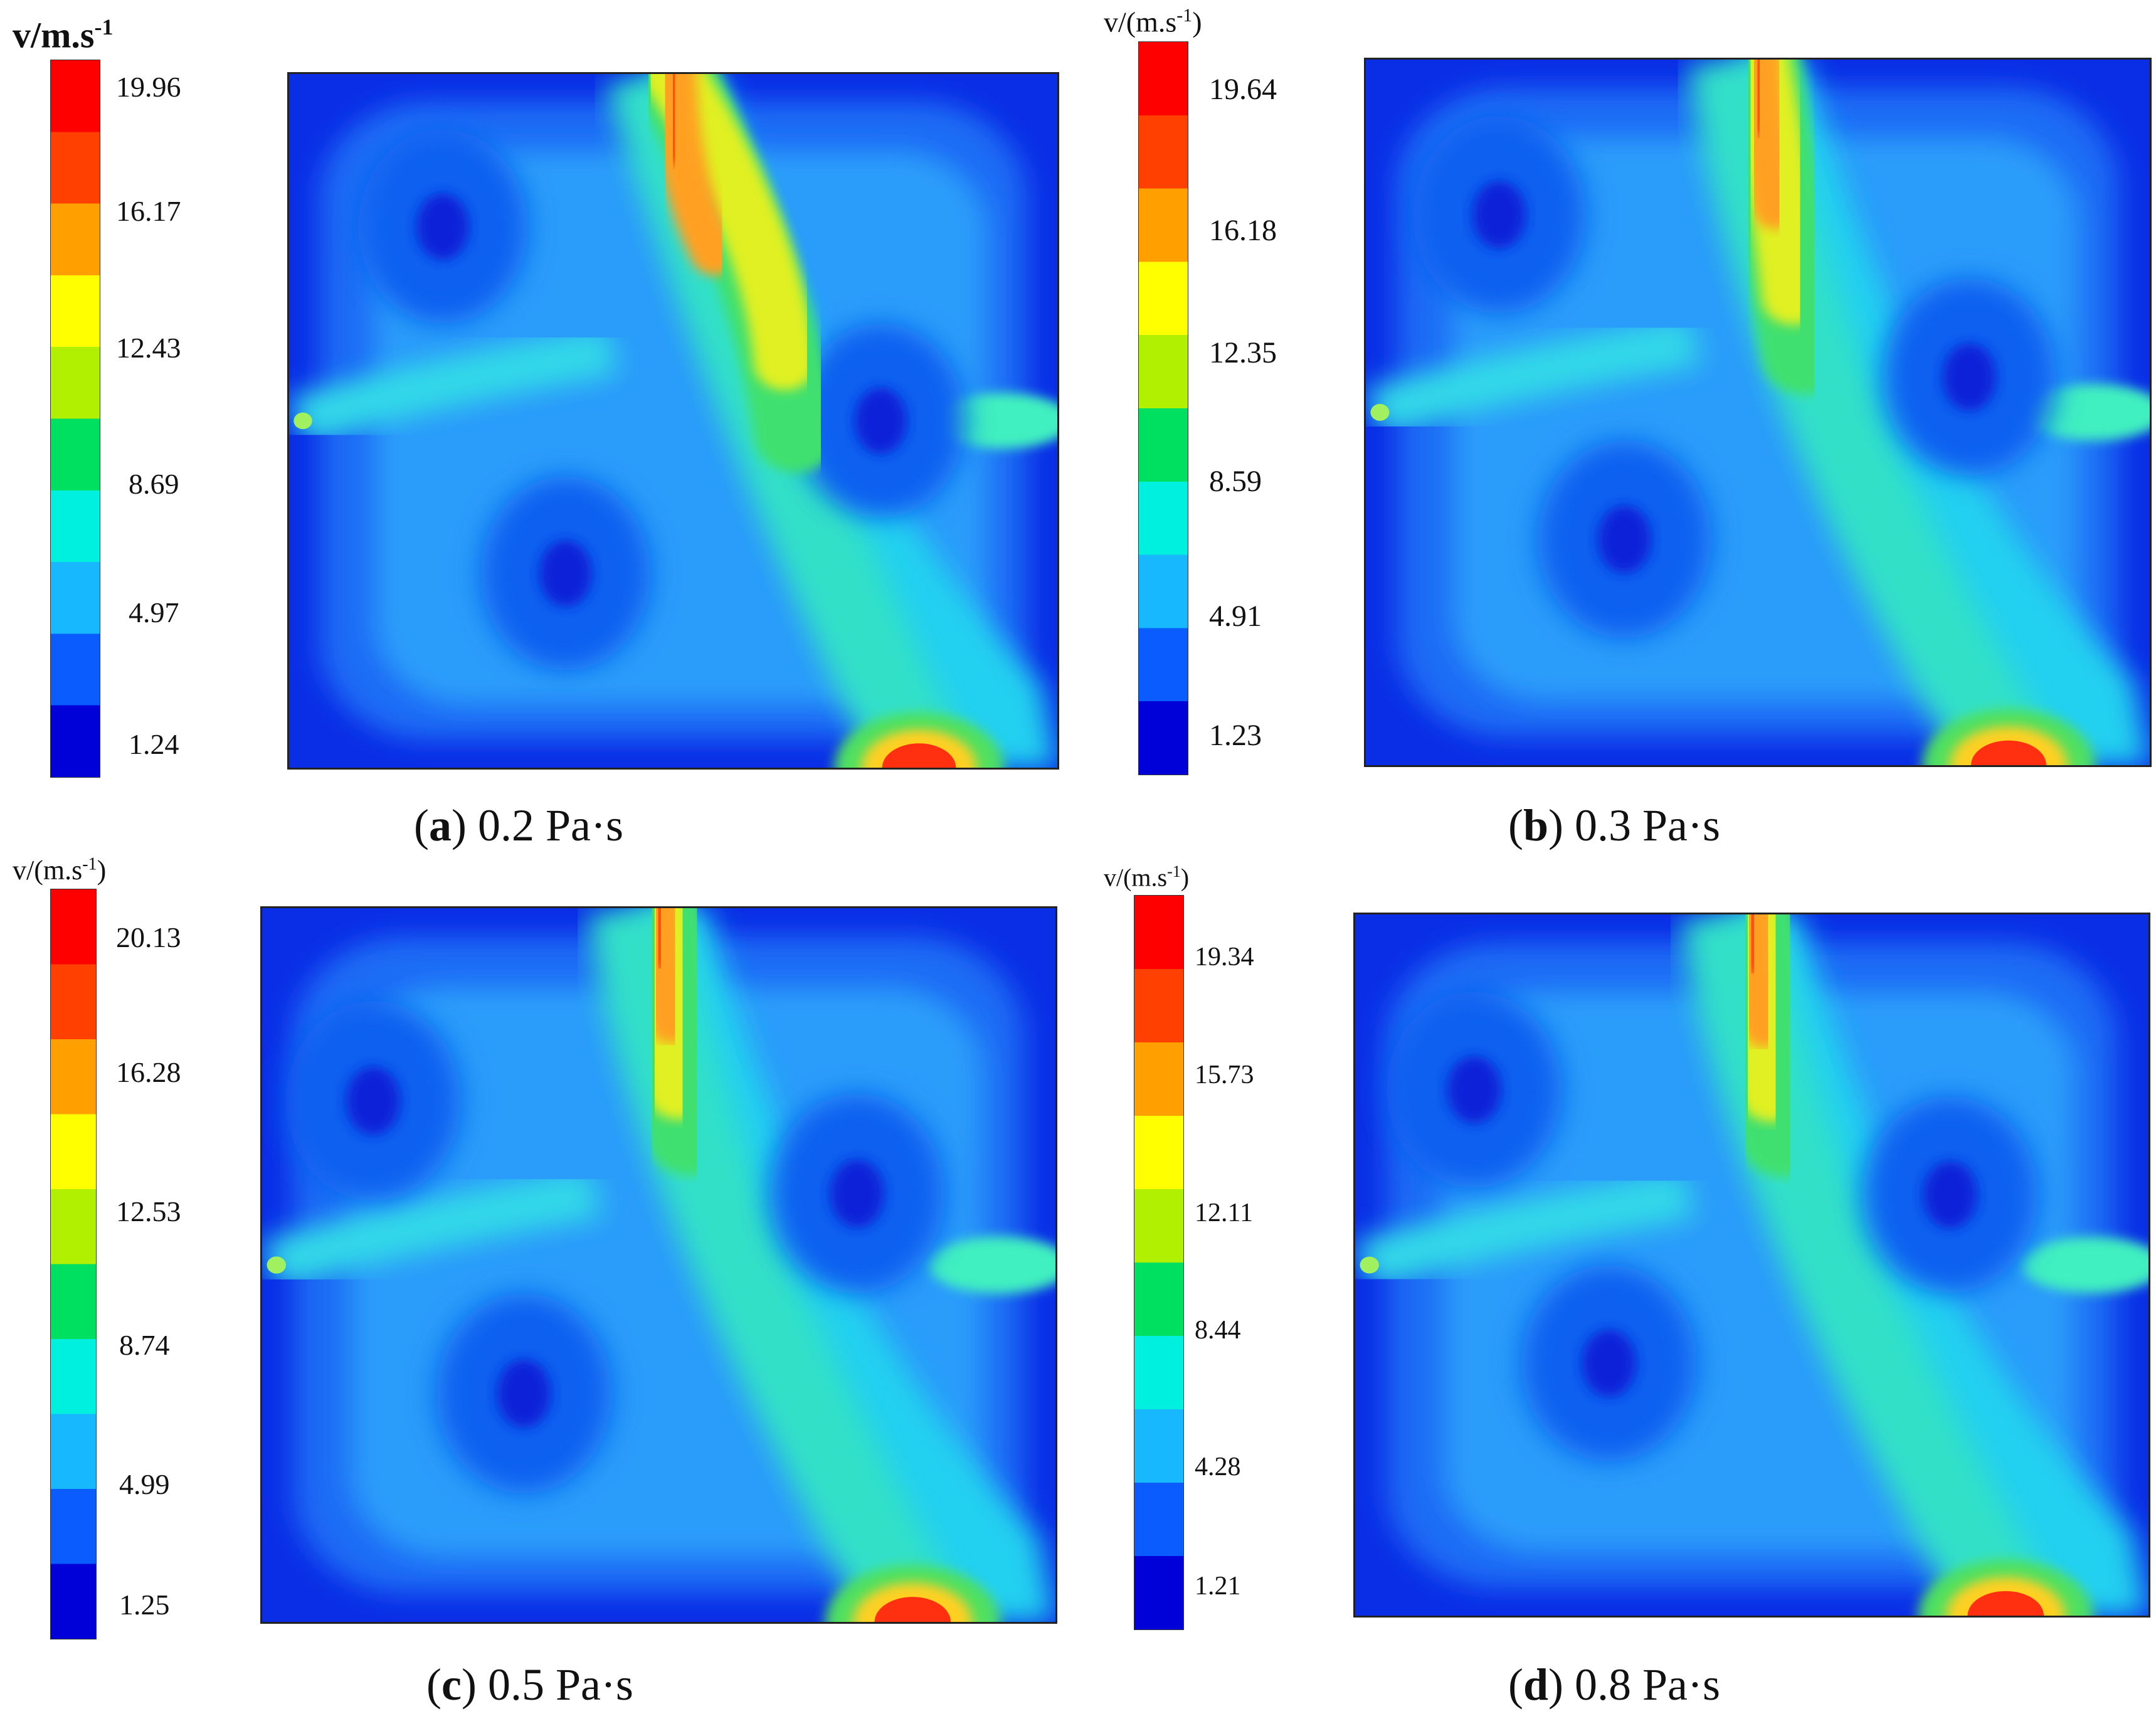 Image resolution: width=2156 pixels, height=1721 pixels. Describe the element at coordinates (1235, 481) in the screenshot. I see `tick-label: 8.59` at that location.